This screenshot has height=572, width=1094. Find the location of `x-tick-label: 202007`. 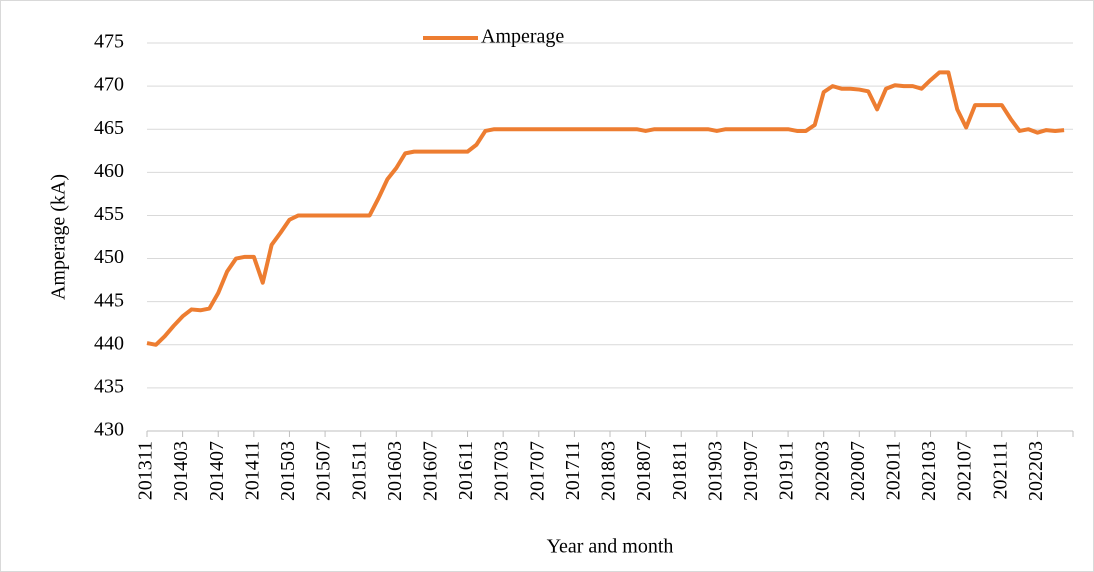

x-tick-label: 202007 is located at coordinates (858, 471).